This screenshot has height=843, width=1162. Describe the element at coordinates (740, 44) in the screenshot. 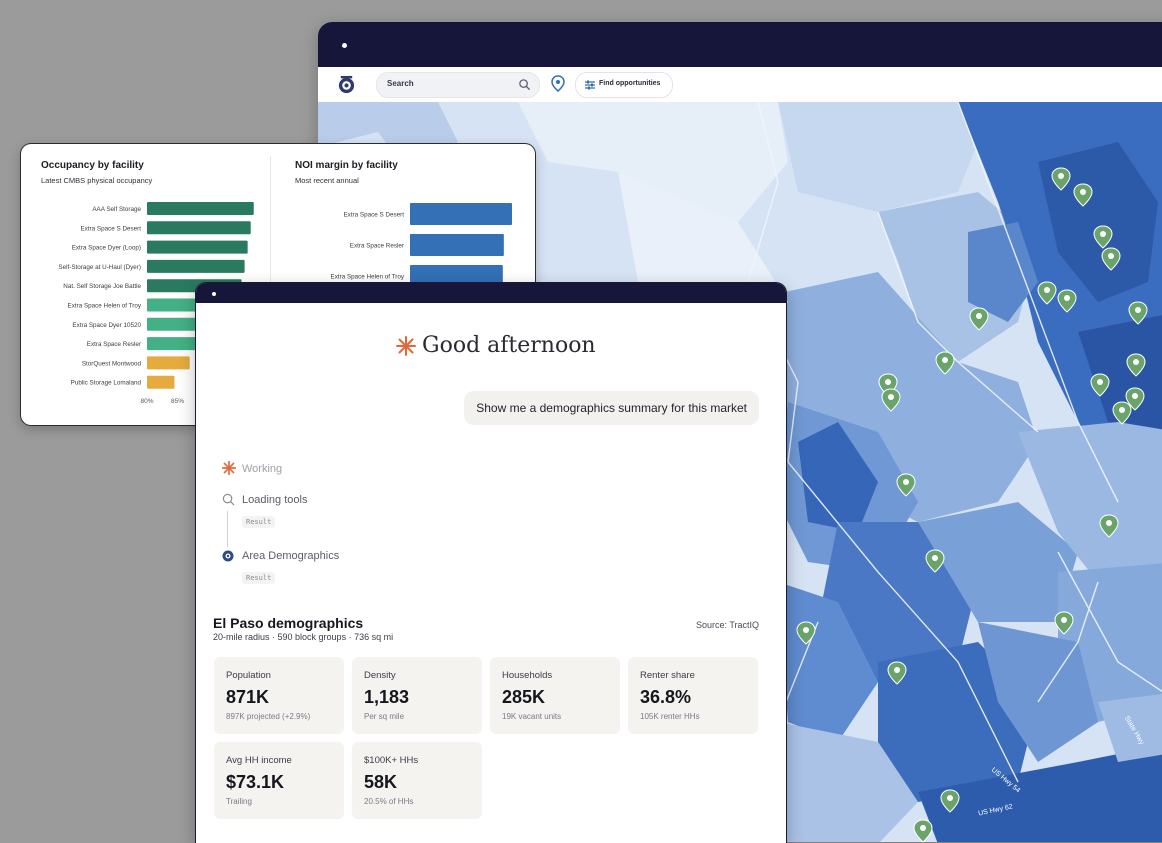

I see `map-titlebar` at that location.